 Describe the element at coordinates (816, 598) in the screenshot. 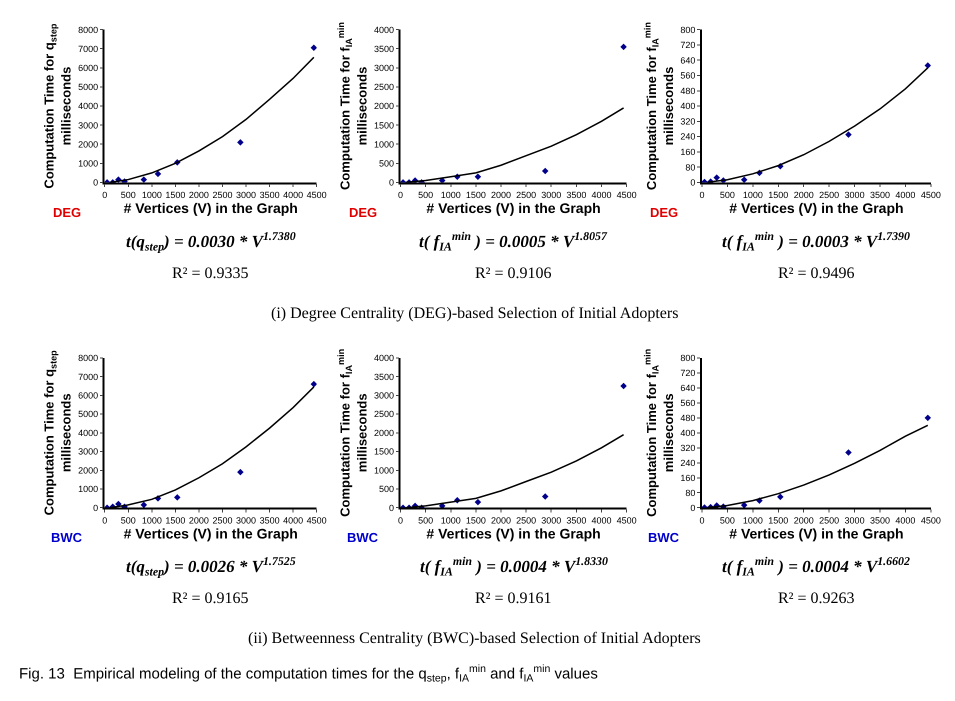

I see `text: R² = 0.9263` at that location.